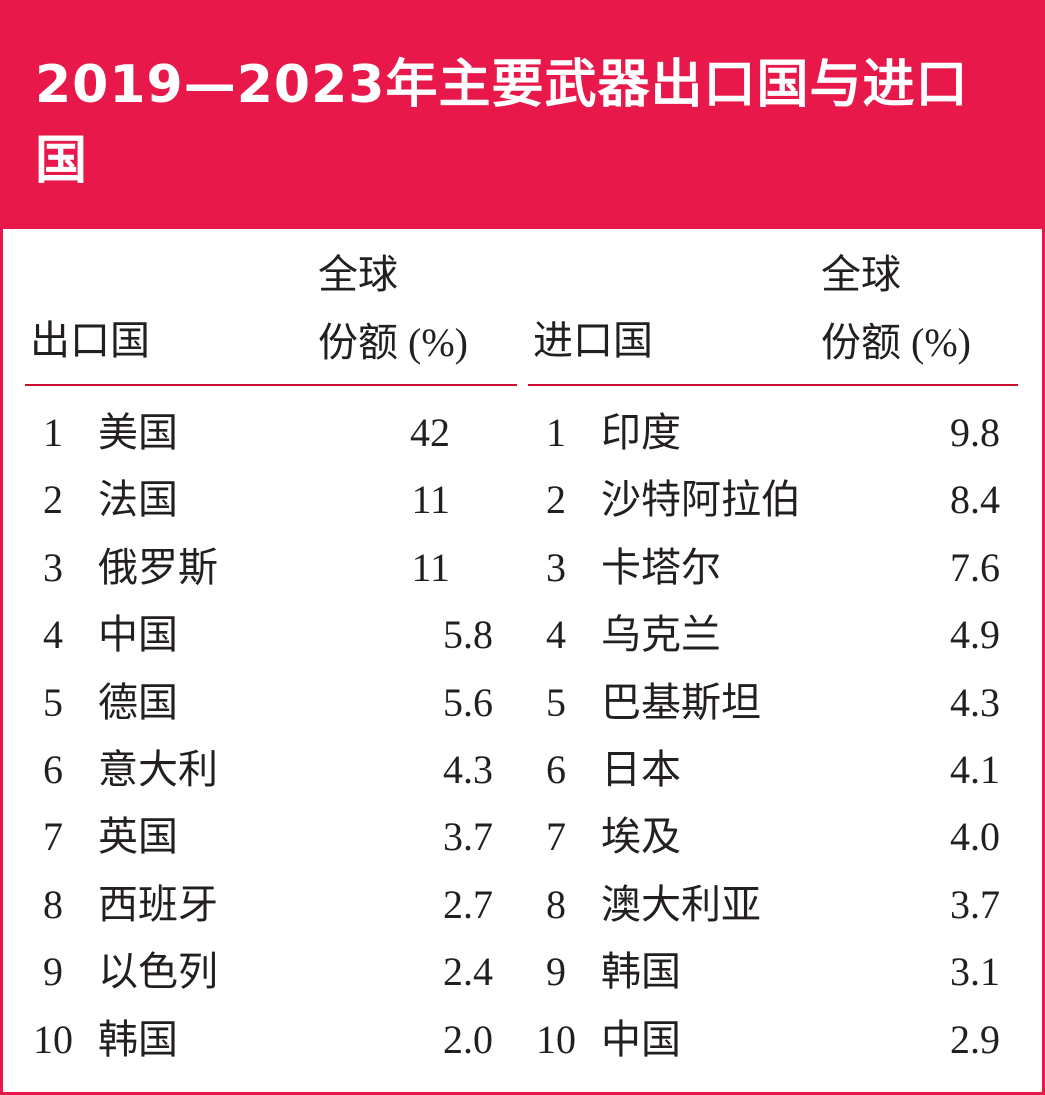  I want to click on share: 2.7, so click(468, 904).